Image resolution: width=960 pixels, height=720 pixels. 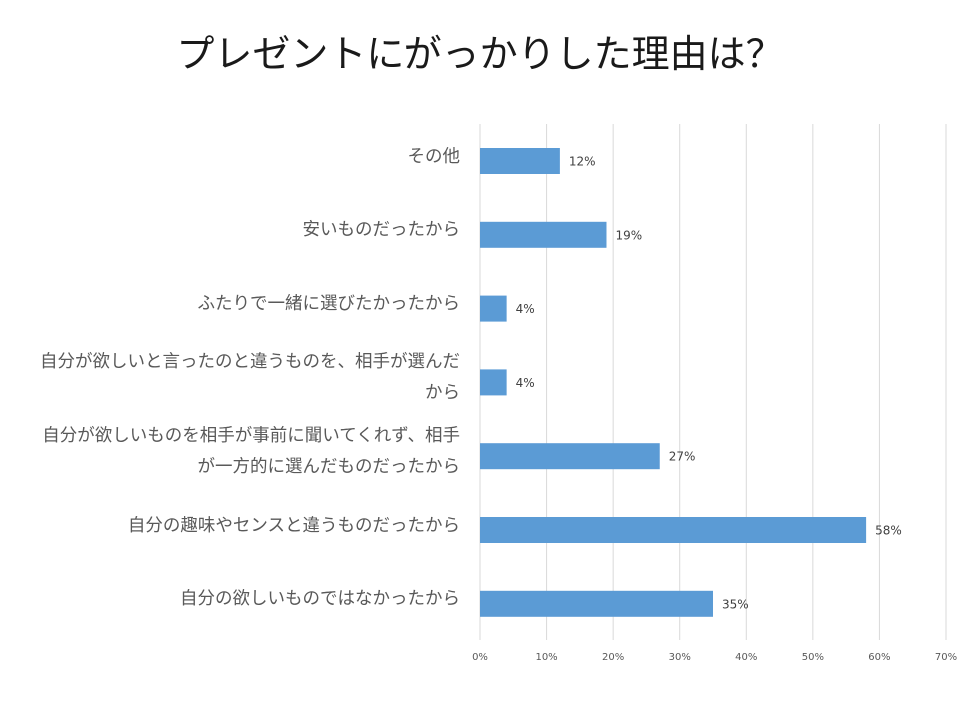 What do you see at coordinates (613, 657) in the screenshot?
I see `x-tick-label: 20%` at bounding box center [613, 657].